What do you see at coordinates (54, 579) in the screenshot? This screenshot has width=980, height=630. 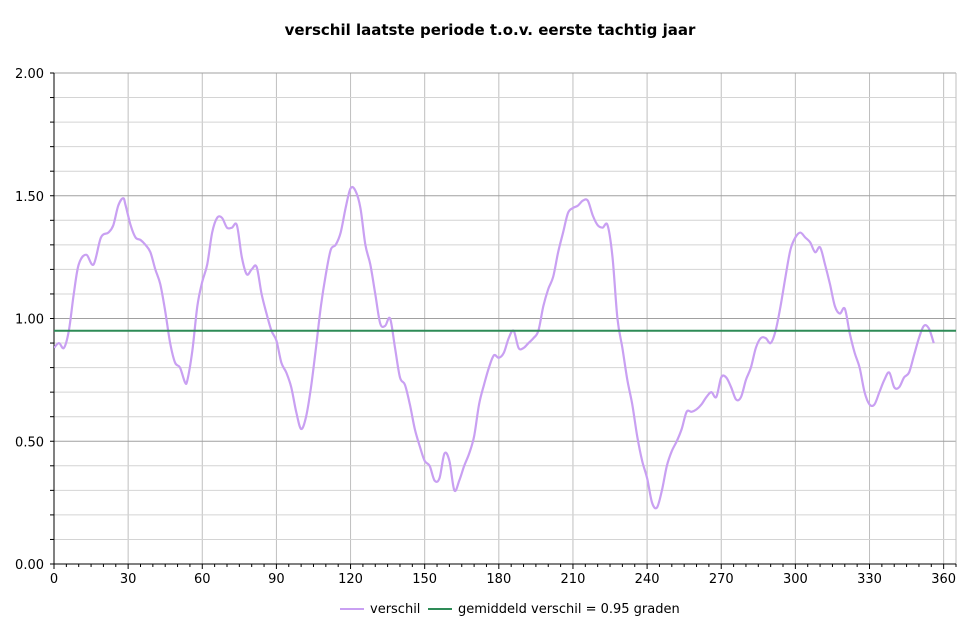 I see `x-tick-label: 0` at bounding box center [54, 579].